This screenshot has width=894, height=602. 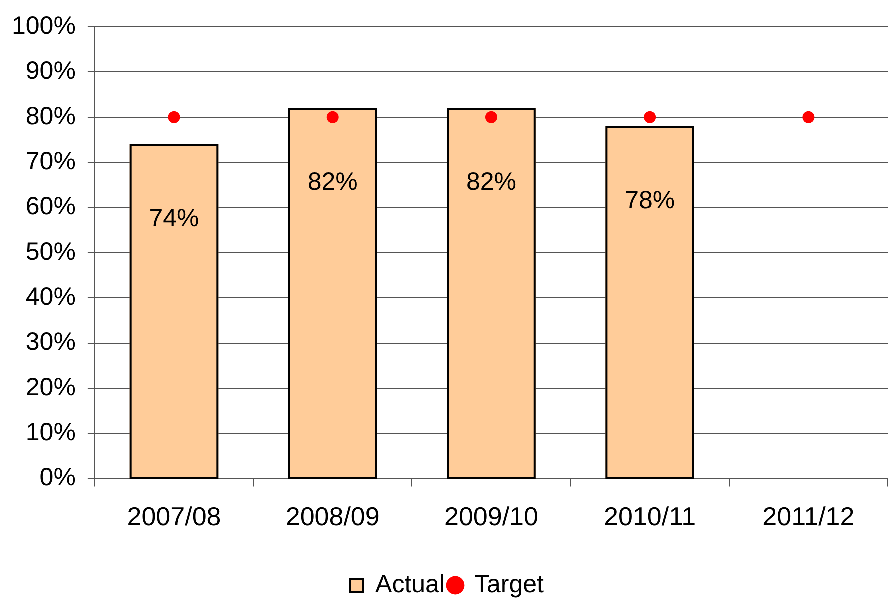 I want to click on legend-label: Actual, so click(x=410, y=584).